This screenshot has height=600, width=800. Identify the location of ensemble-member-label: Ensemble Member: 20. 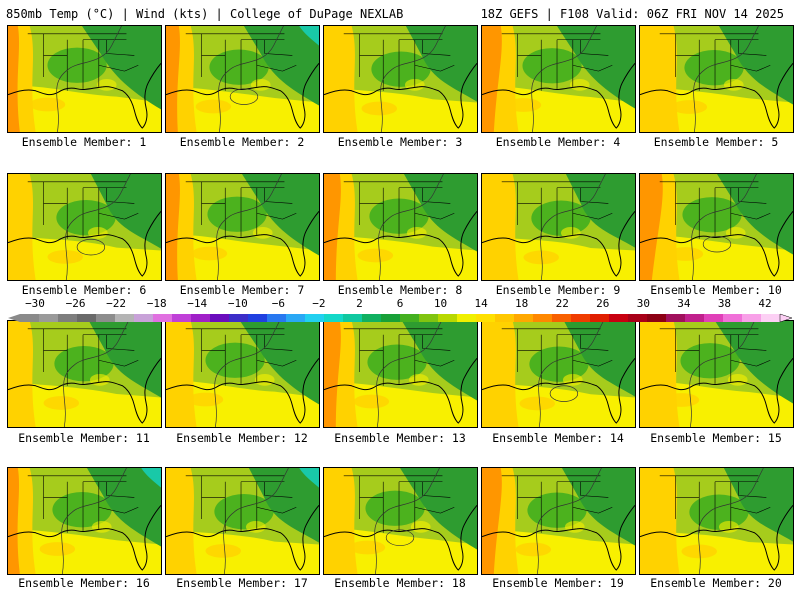
(716, 583).